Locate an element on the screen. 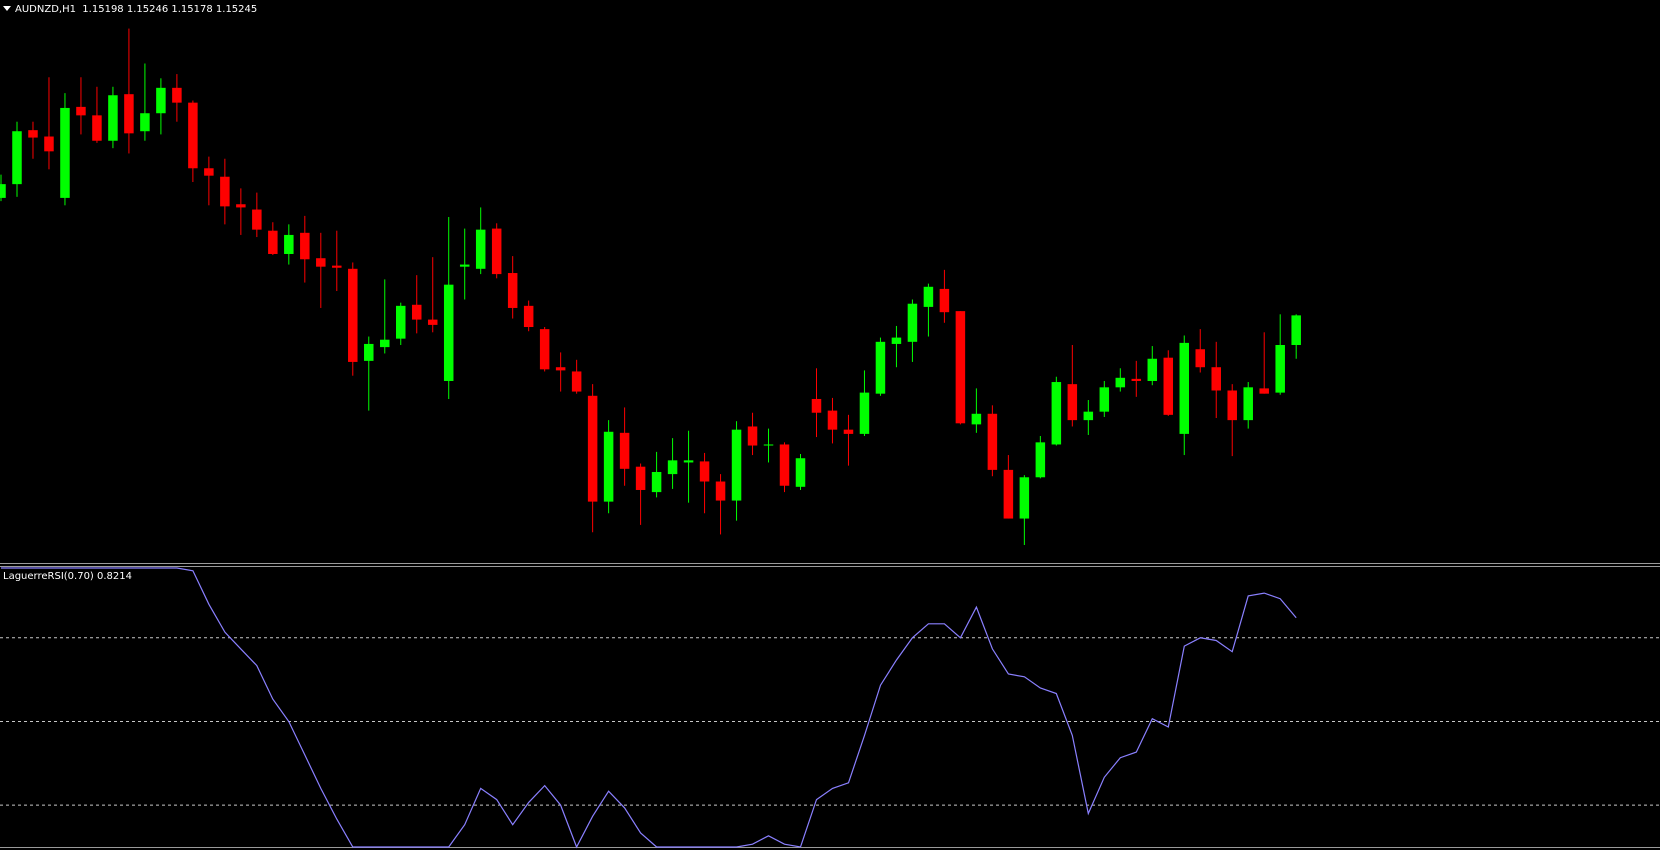  menu-triangle is located at coordinates (7, 8).